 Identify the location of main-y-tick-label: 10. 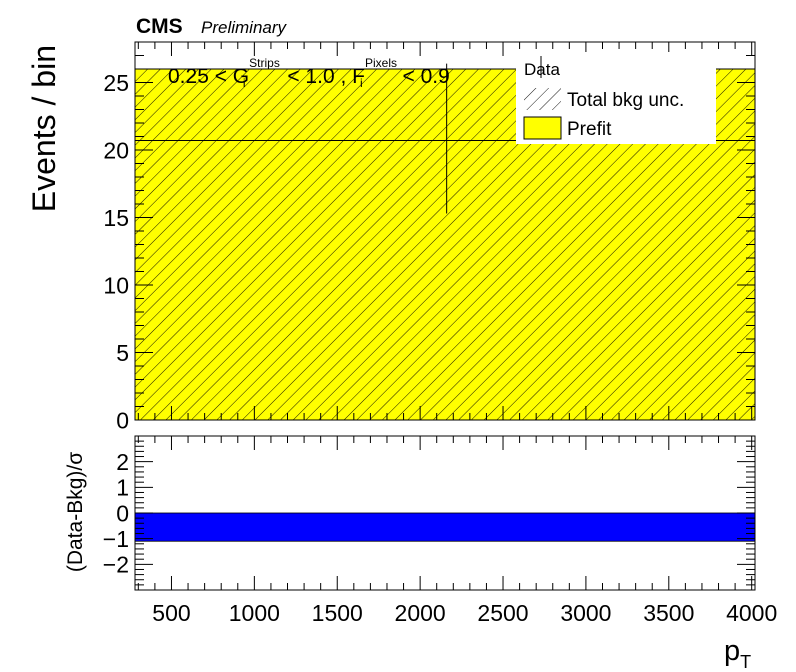
(116, 285).